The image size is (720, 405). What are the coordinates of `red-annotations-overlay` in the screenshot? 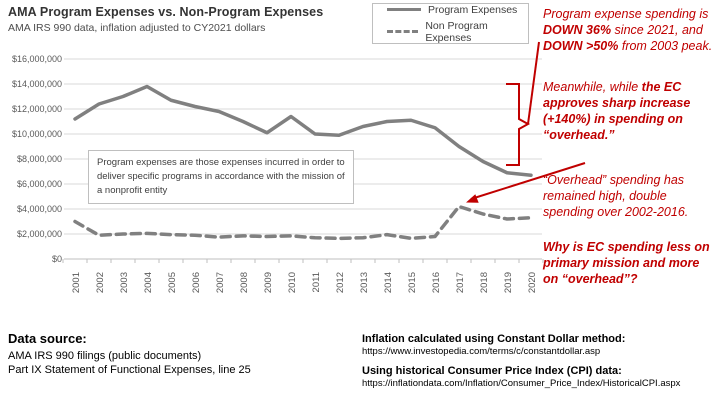 It's located at (526, 122).